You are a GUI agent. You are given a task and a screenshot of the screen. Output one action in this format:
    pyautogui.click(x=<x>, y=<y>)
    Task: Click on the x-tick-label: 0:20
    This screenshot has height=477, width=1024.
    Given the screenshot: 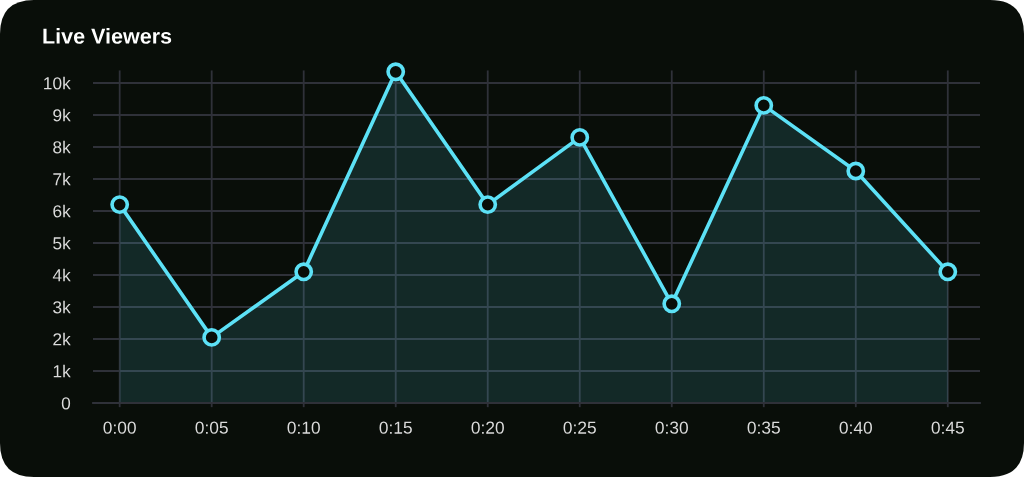 What is the action you would take?
    pyautogui.click(x=487, y=427)
    